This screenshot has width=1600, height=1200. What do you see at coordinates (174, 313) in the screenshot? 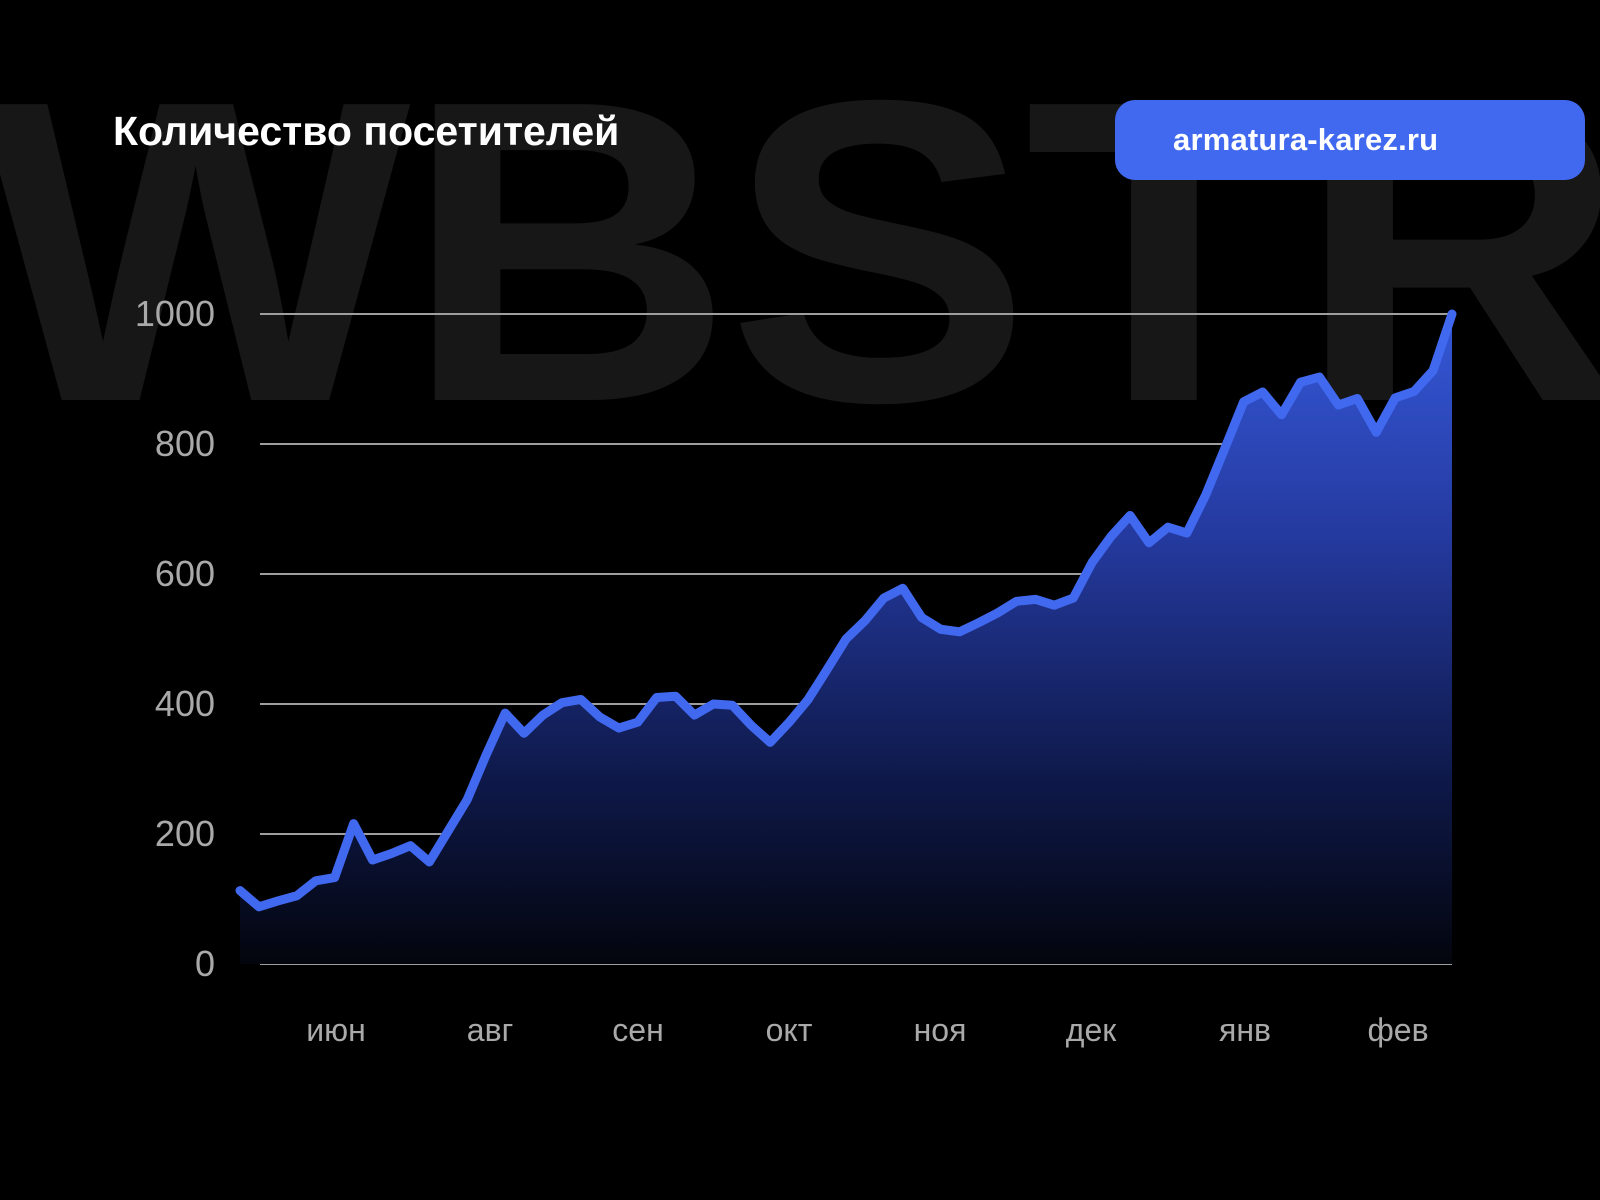
I see `y-axis-tick-label: 1000` at bounding box center [174, 313].